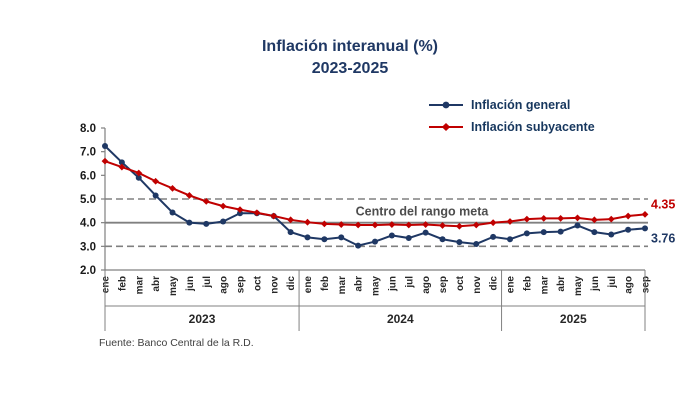 The height and width of the screenshot is (400, 700). I want to click on chart-title-line1: Inflación interanual (%), so click(349, 46).